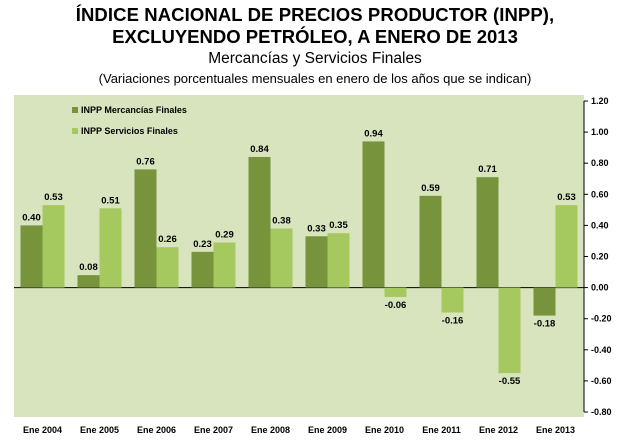 The width and height of the screenshot is (630, 447). I want to click on y-tick-label: 1.20, so click(600, 101).